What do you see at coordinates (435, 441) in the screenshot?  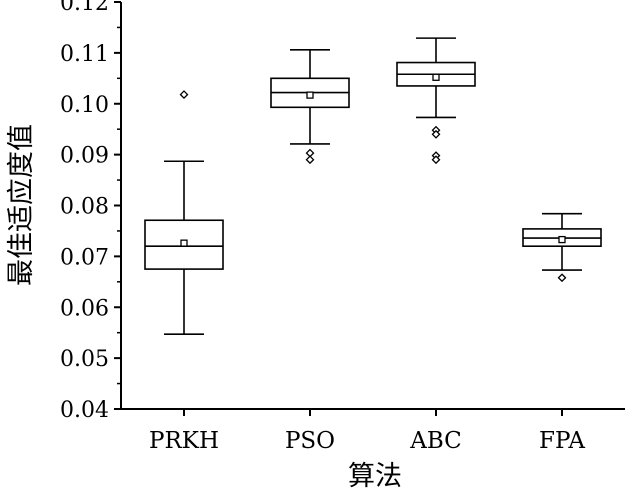 I see `x-category-label: ABC` at bounding box center [435, 441].